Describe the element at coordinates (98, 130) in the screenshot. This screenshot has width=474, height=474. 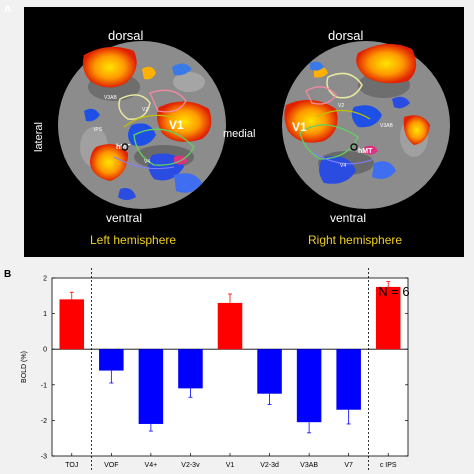
I see `left-area-label-2: IPS` at that location.